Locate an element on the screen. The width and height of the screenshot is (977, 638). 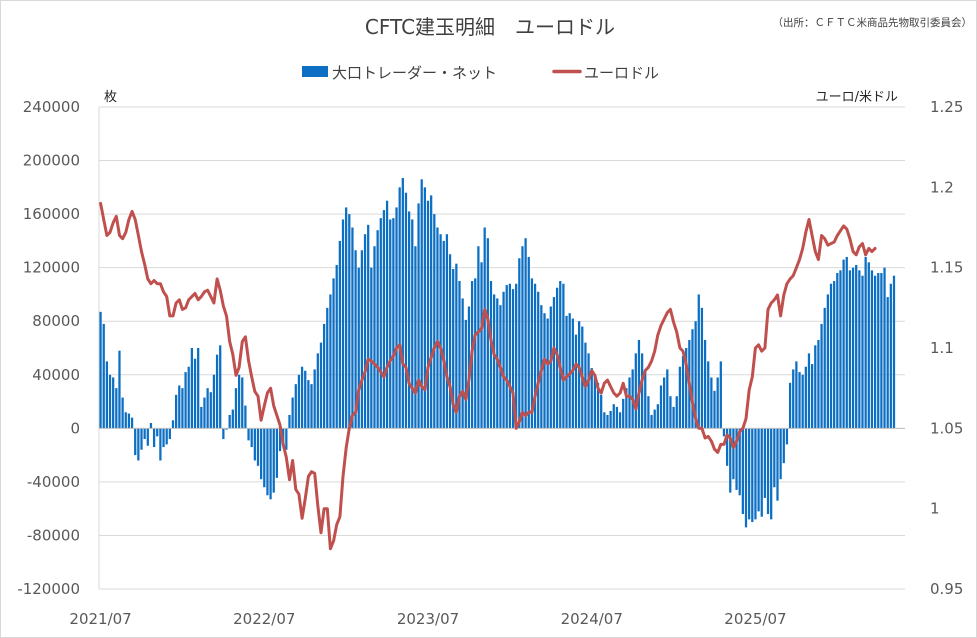
left-tick-label: 200000 is located at coordinates (51, 161).